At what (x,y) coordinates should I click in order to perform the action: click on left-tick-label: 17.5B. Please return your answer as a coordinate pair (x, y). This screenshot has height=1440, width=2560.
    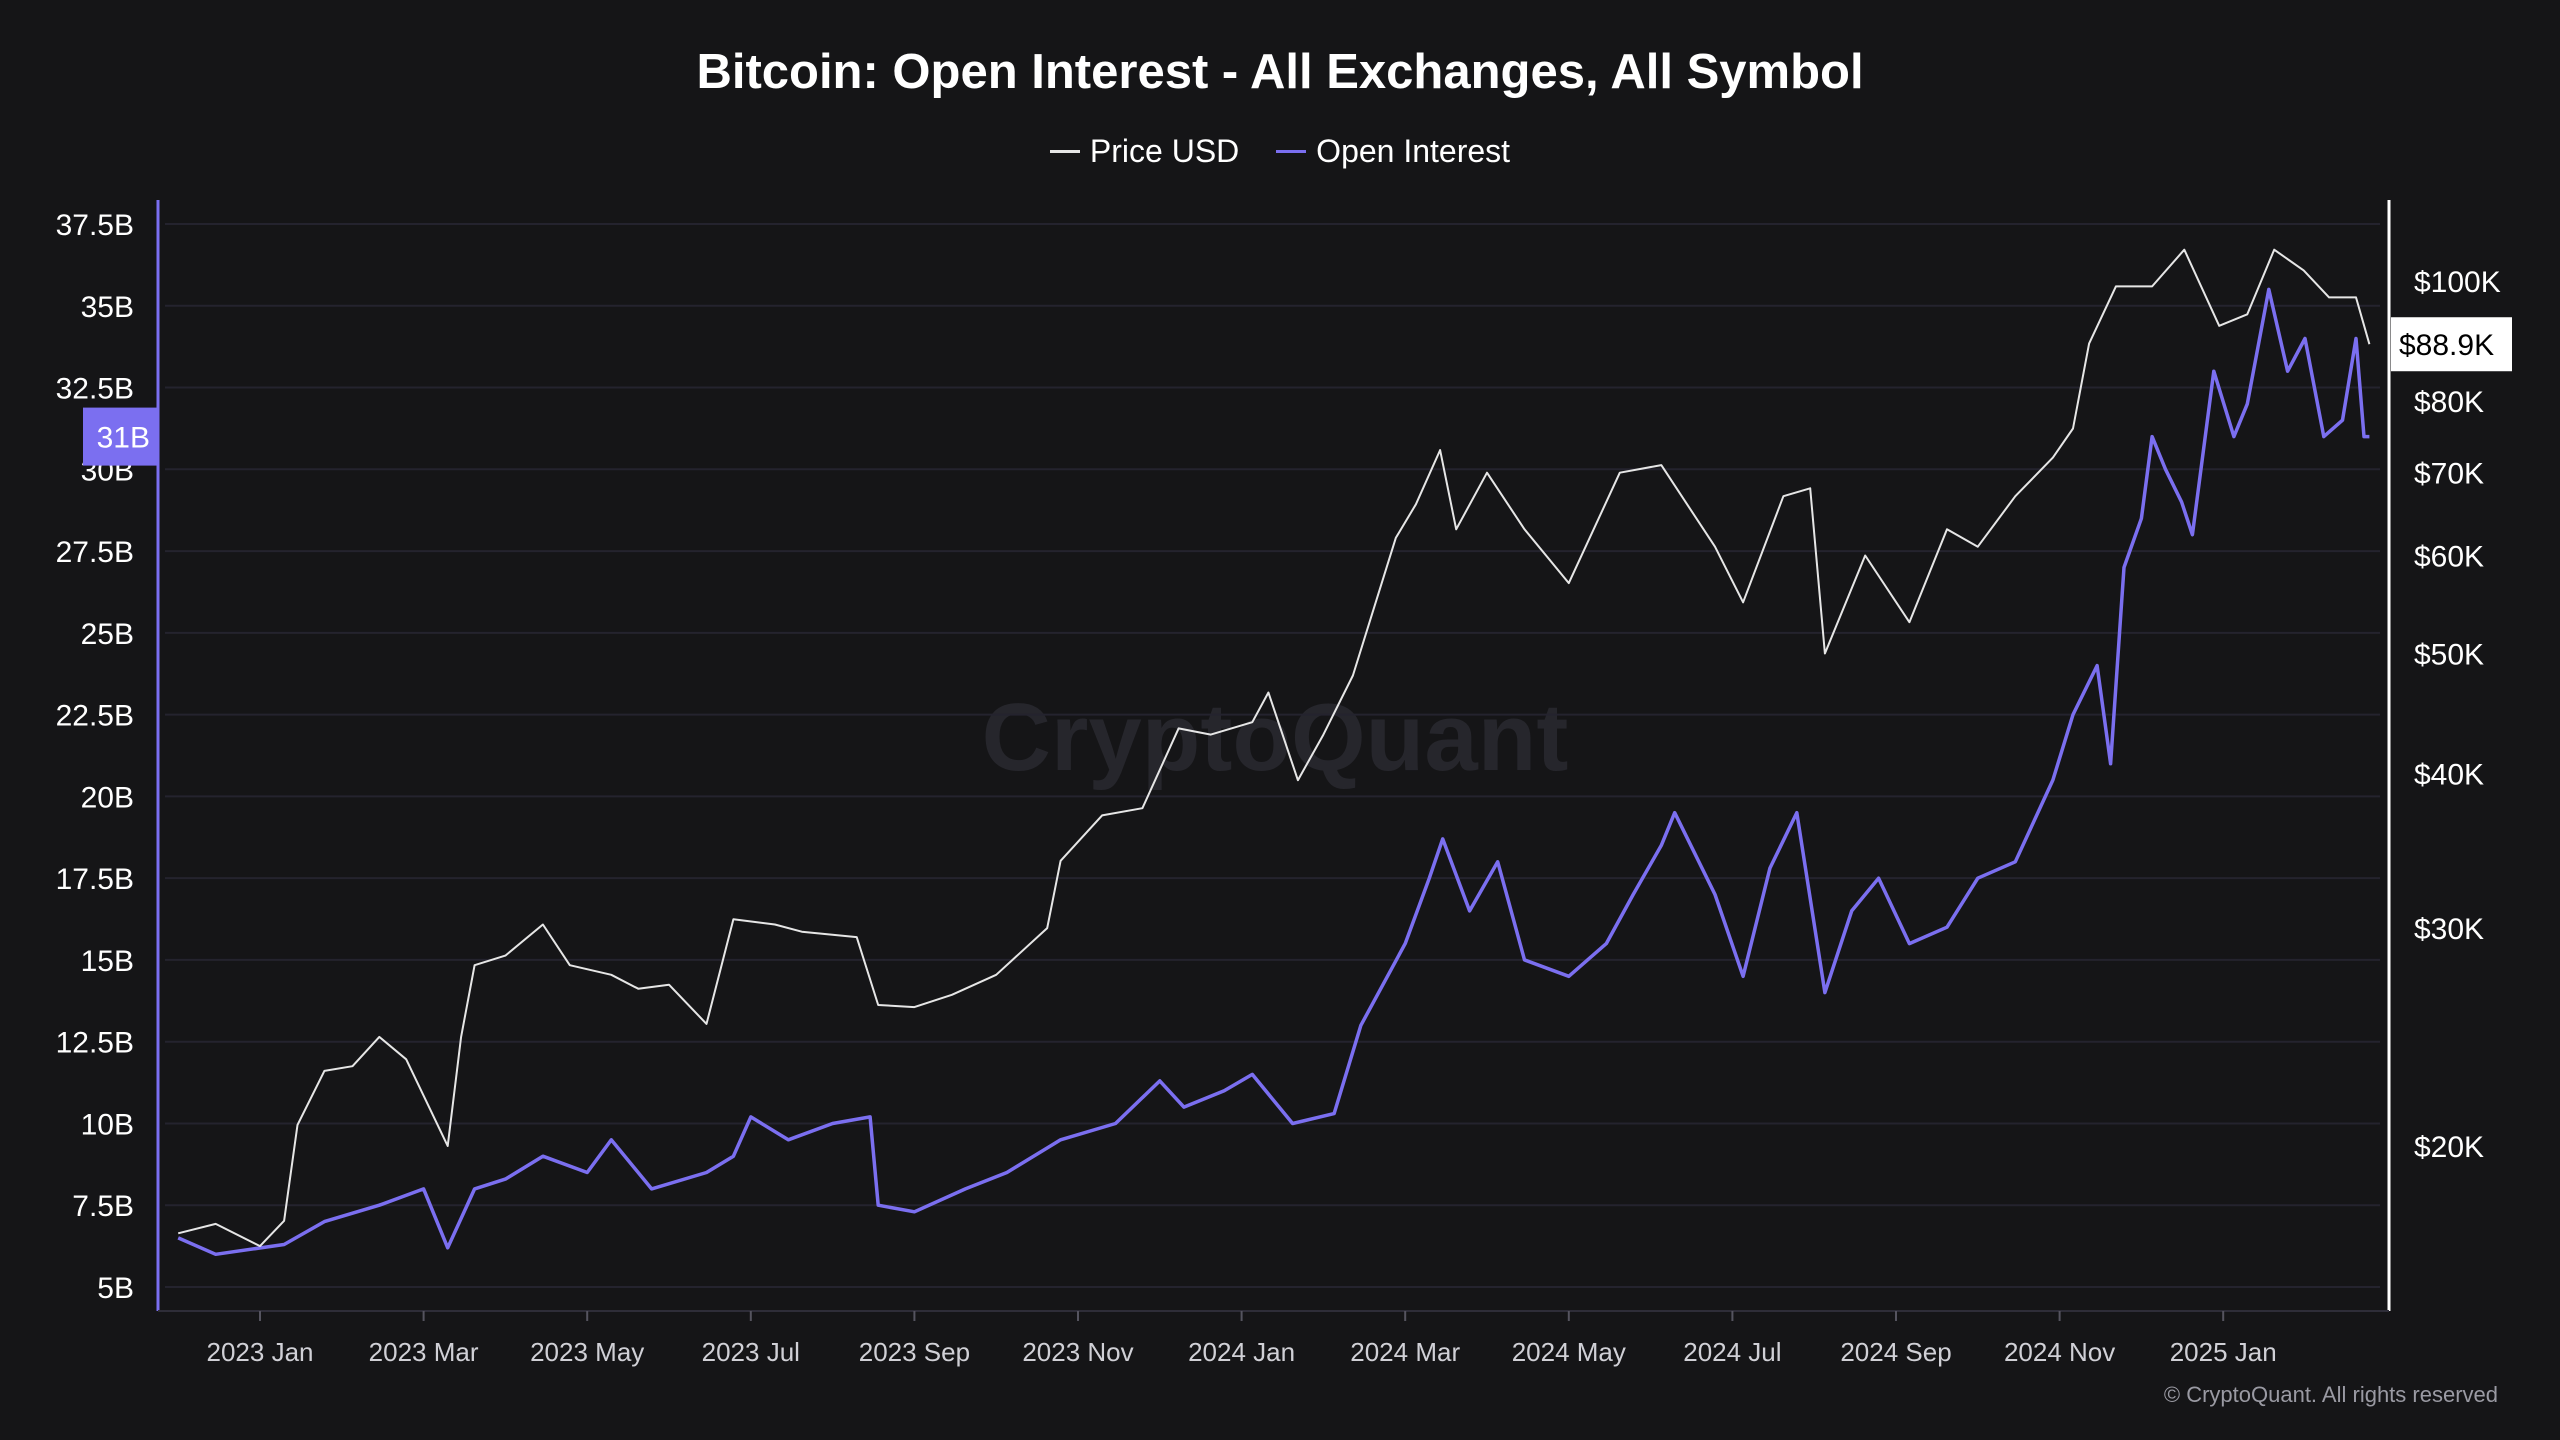
    Looking at the image, I should click on (95, 879).